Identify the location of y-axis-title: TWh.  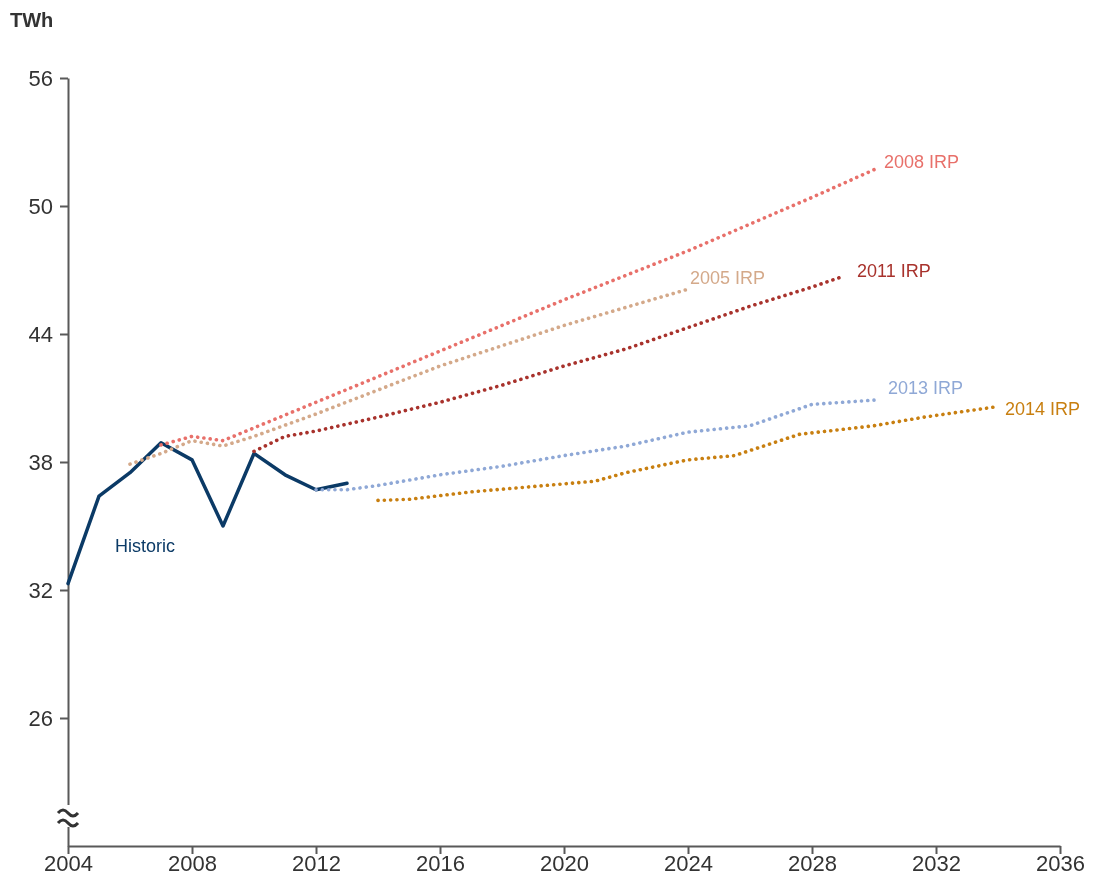
(32, 20).